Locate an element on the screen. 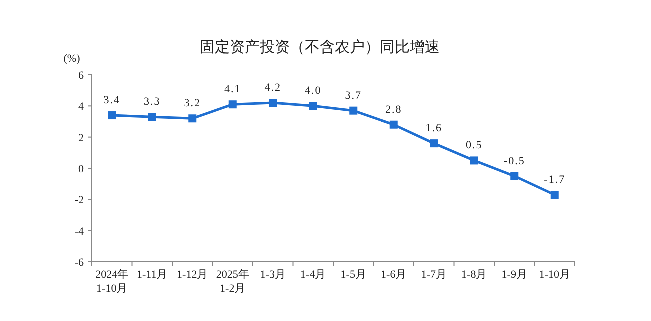 The height and width of the screenshot is (321, 651). data-label: 3.7 is located at coordinates (353, 96).